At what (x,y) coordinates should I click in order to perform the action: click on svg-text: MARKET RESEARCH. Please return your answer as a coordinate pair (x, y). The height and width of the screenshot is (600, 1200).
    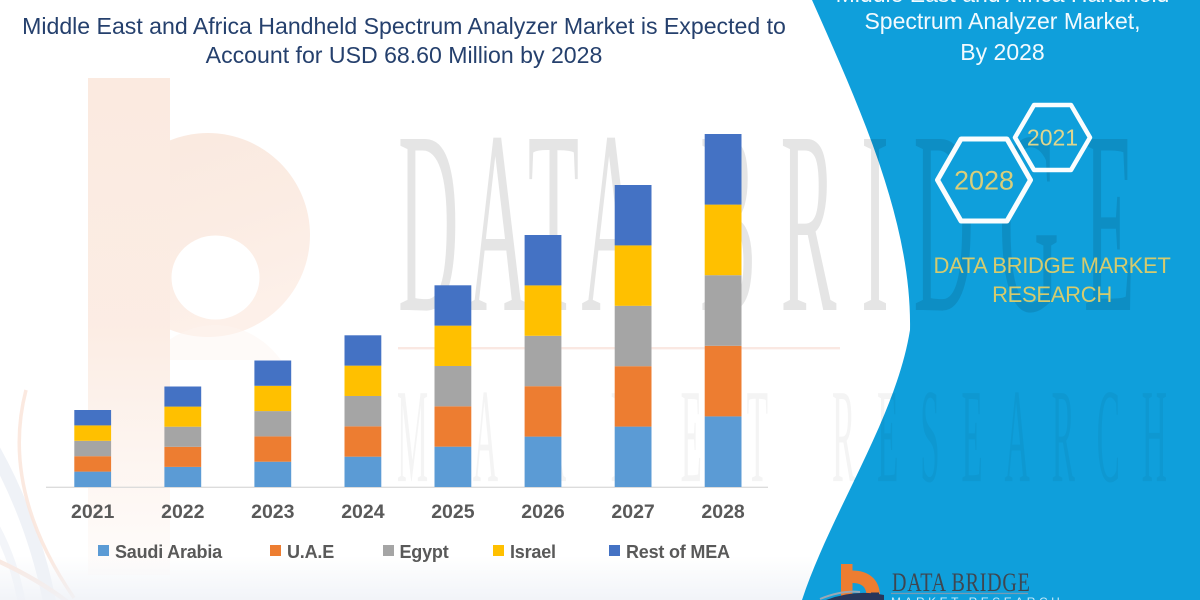
    Looking at the image, I should click on (977, 597).